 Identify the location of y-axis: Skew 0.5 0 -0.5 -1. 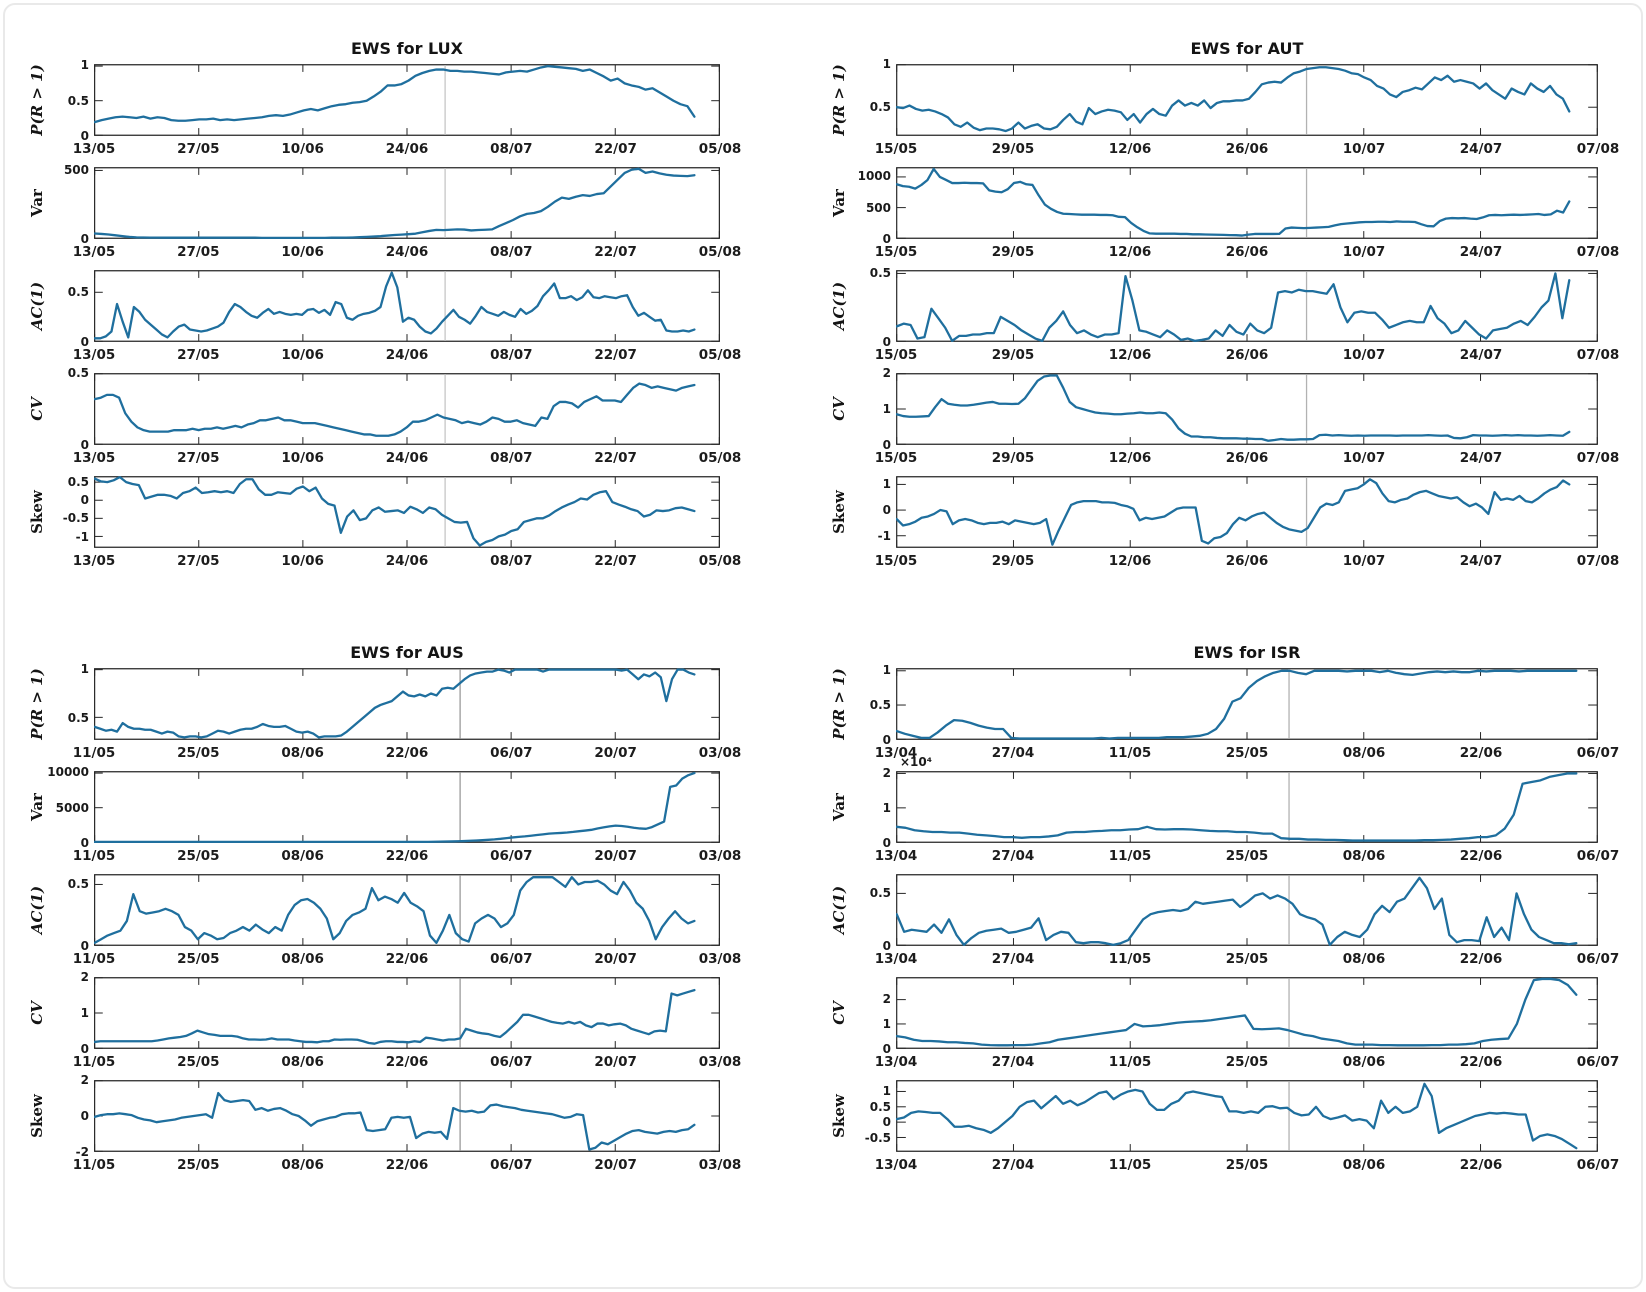
(61, 511).